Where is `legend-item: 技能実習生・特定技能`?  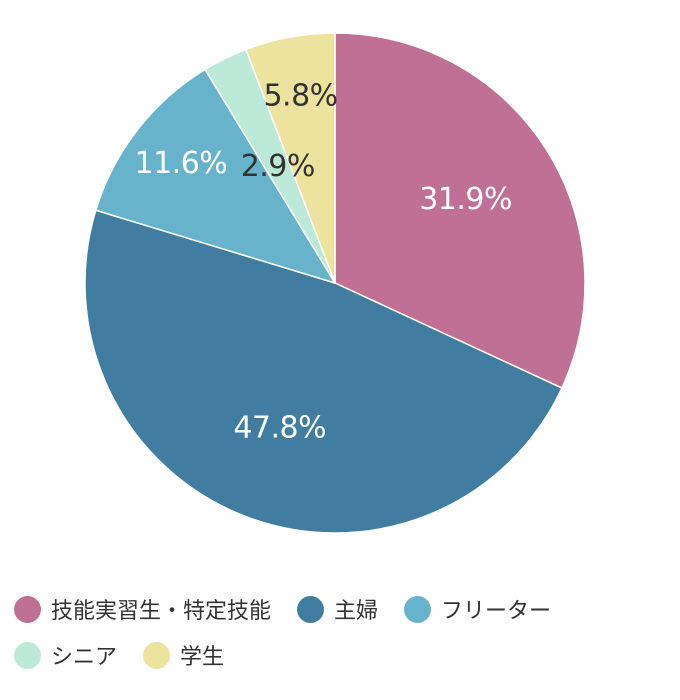 legend-item: 技能実習生・特定技能 is located at coordinates (142, 609).